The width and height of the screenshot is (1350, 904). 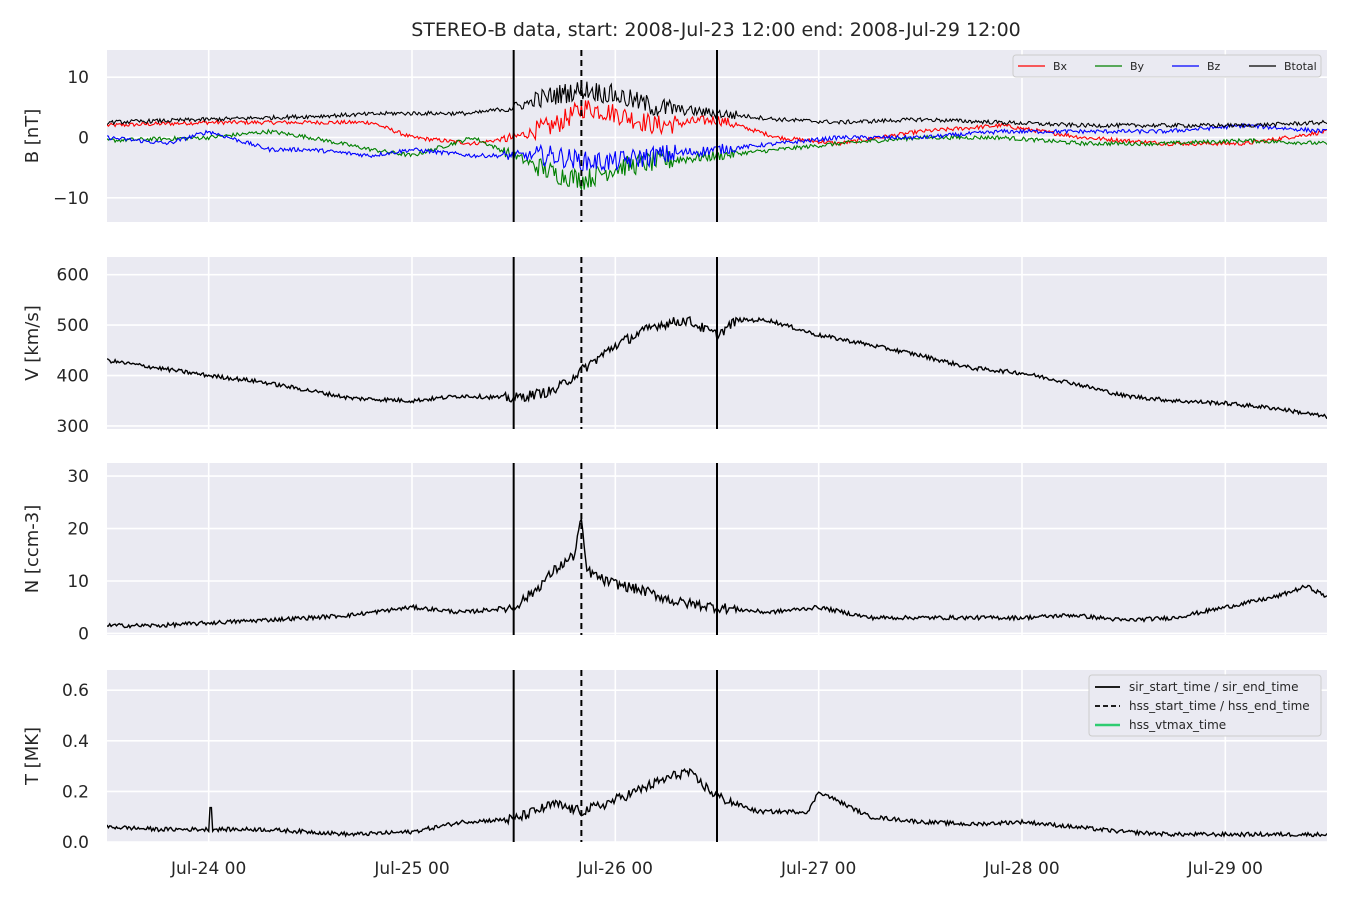 I want to click on y-tick-label: 0.6, so click(x=75, y=691).